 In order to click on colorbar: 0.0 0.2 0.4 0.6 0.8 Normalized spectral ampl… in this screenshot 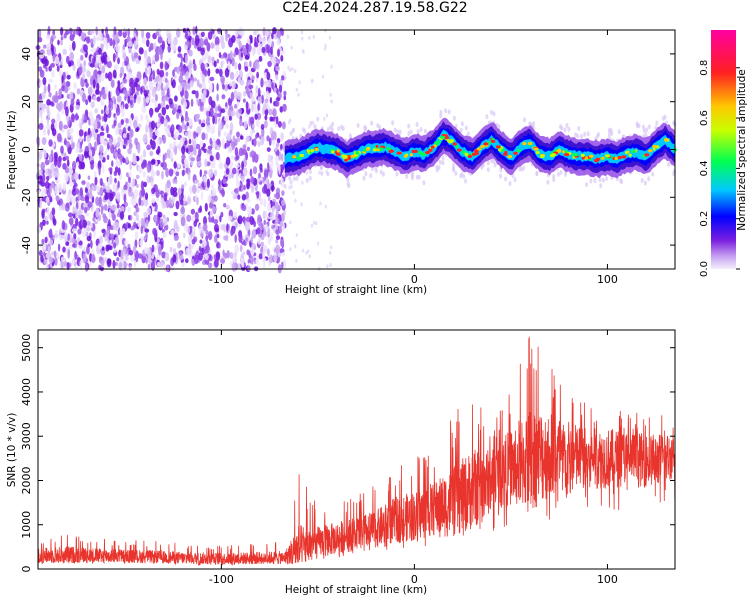, I will do `click(723, 153)`.